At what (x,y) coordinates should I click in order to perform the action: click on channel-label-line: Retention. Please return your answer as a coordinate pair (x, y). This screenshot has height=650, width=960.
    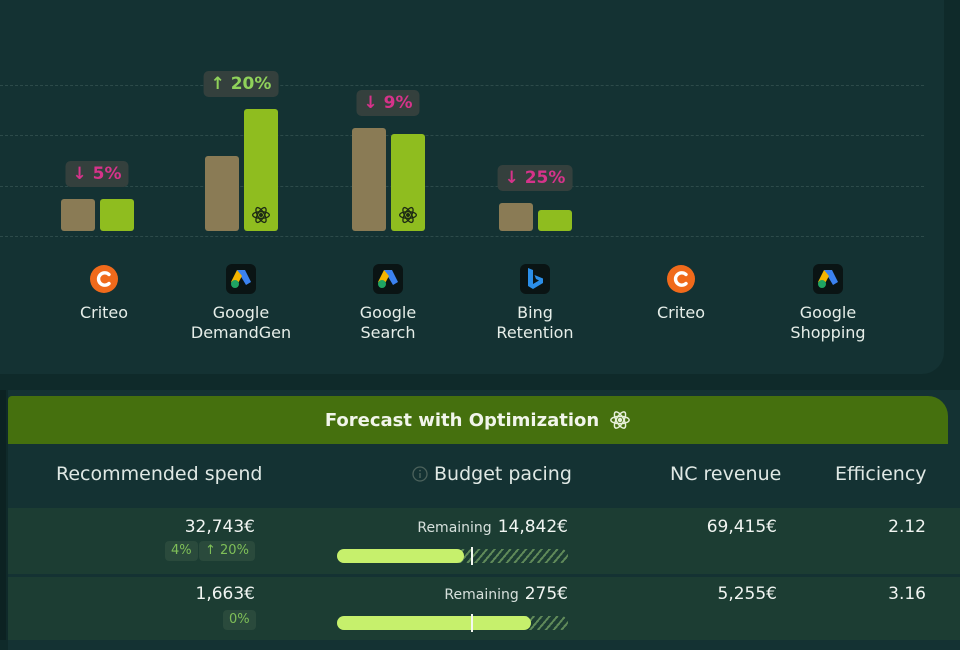
    Looking at the image, I should click on (535, 332).